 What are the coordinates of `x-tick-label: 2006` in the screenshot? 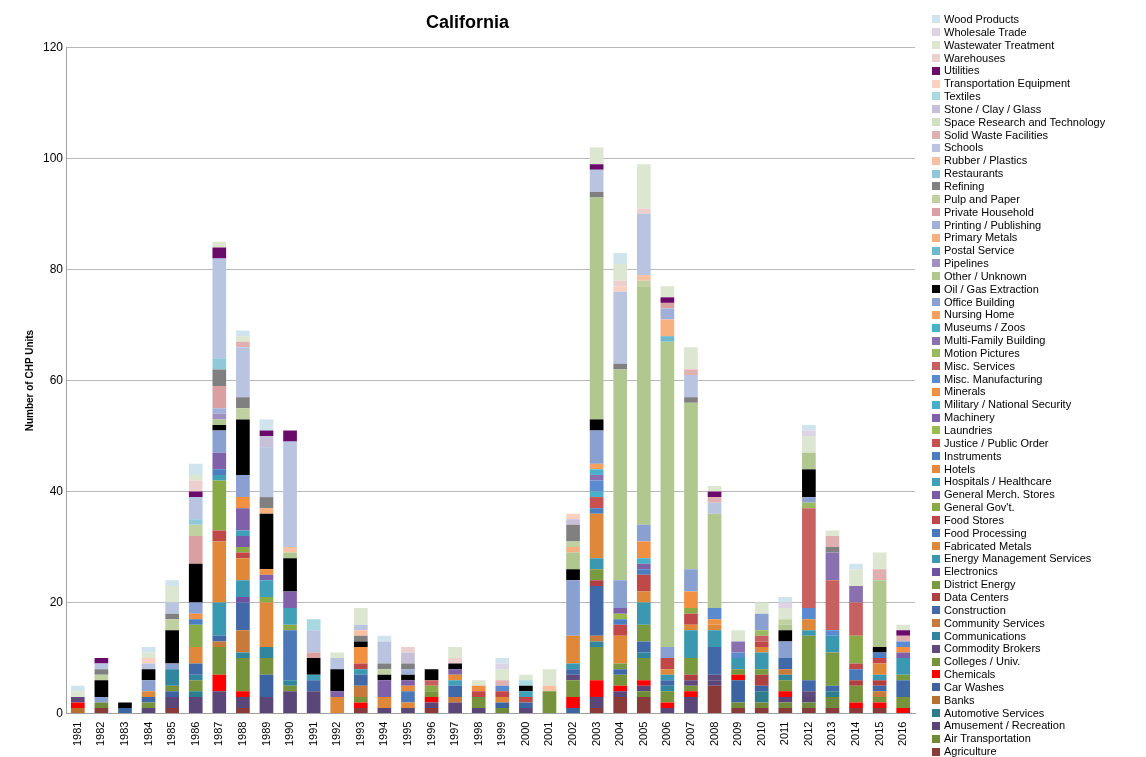 It's located at (666, 734).